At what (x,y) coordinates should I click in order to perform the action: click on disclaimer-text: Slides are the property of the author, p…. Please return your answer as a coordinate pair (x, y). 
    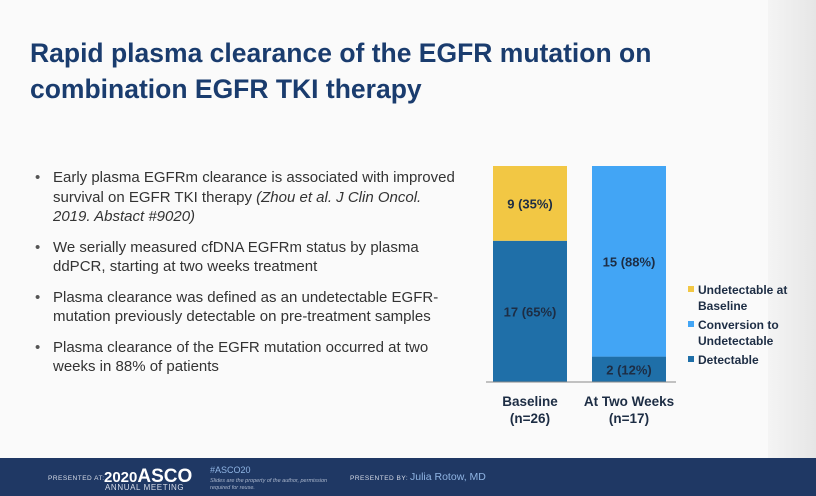
    Looking at the image, I should click on (269, 484).